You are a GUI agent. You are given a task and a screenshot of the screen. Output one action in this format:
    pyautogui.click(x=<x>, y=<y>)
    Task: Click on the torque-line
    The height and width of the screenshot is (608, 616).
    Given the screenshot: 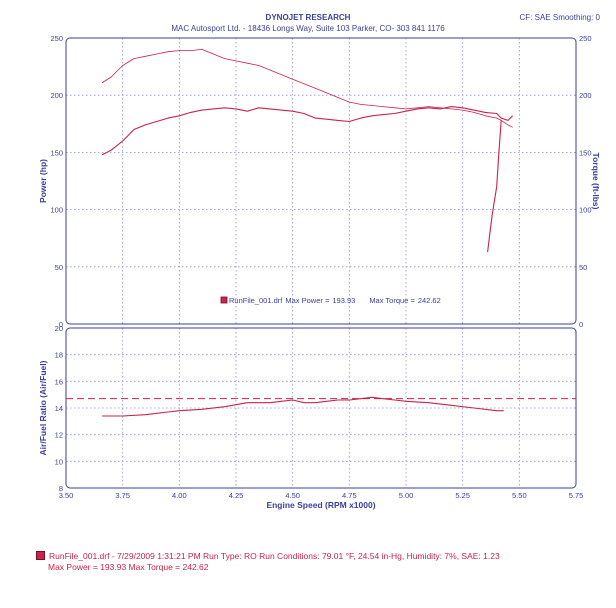 What is the action you would take?
    pyautogui.click(x=307, y=88)
    